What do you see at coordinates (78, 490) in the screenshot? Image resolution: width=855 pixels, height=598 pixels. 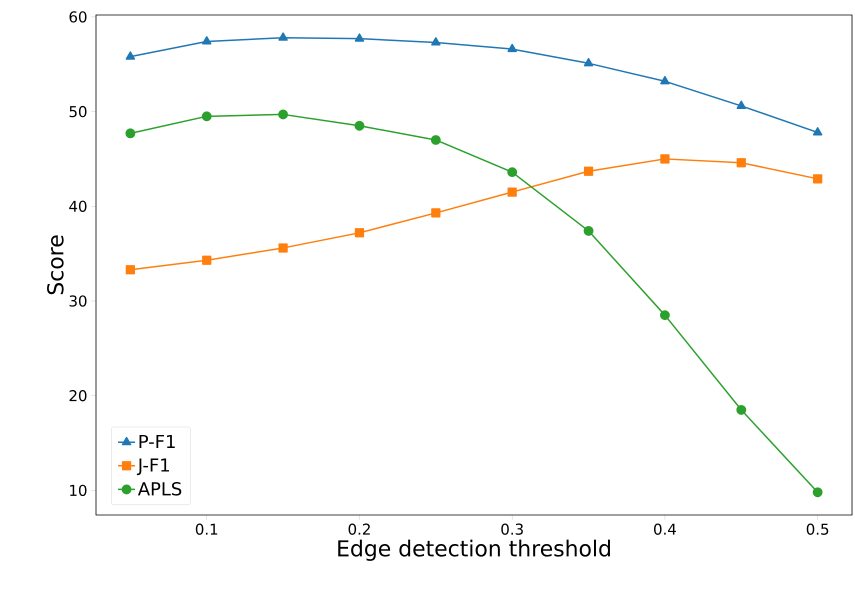 I see `y-tick-label: 10` at bounding box center [78, 490].